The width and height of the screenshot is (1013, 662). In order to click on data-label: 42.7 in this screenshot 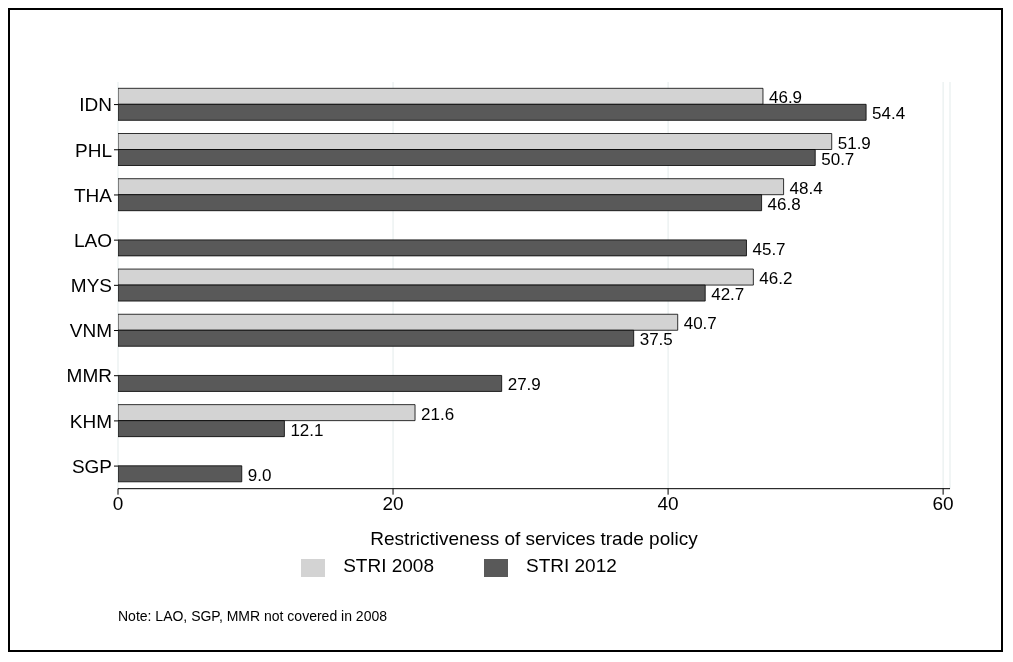, I will do `click(728, 295)`.